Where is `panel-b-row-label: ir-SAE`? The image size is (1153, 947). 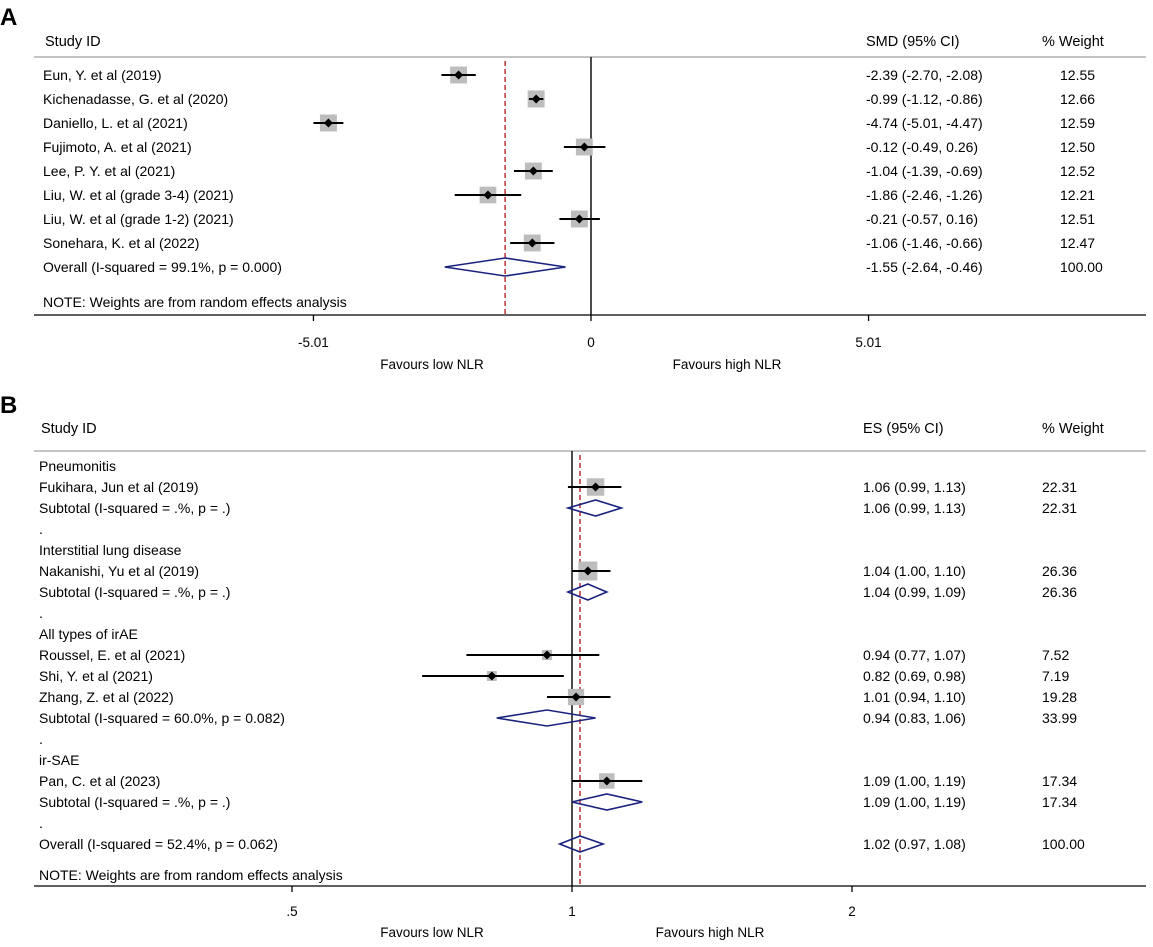
panel-b-row-label: ir-SAE is located at coordinates (59, 760).